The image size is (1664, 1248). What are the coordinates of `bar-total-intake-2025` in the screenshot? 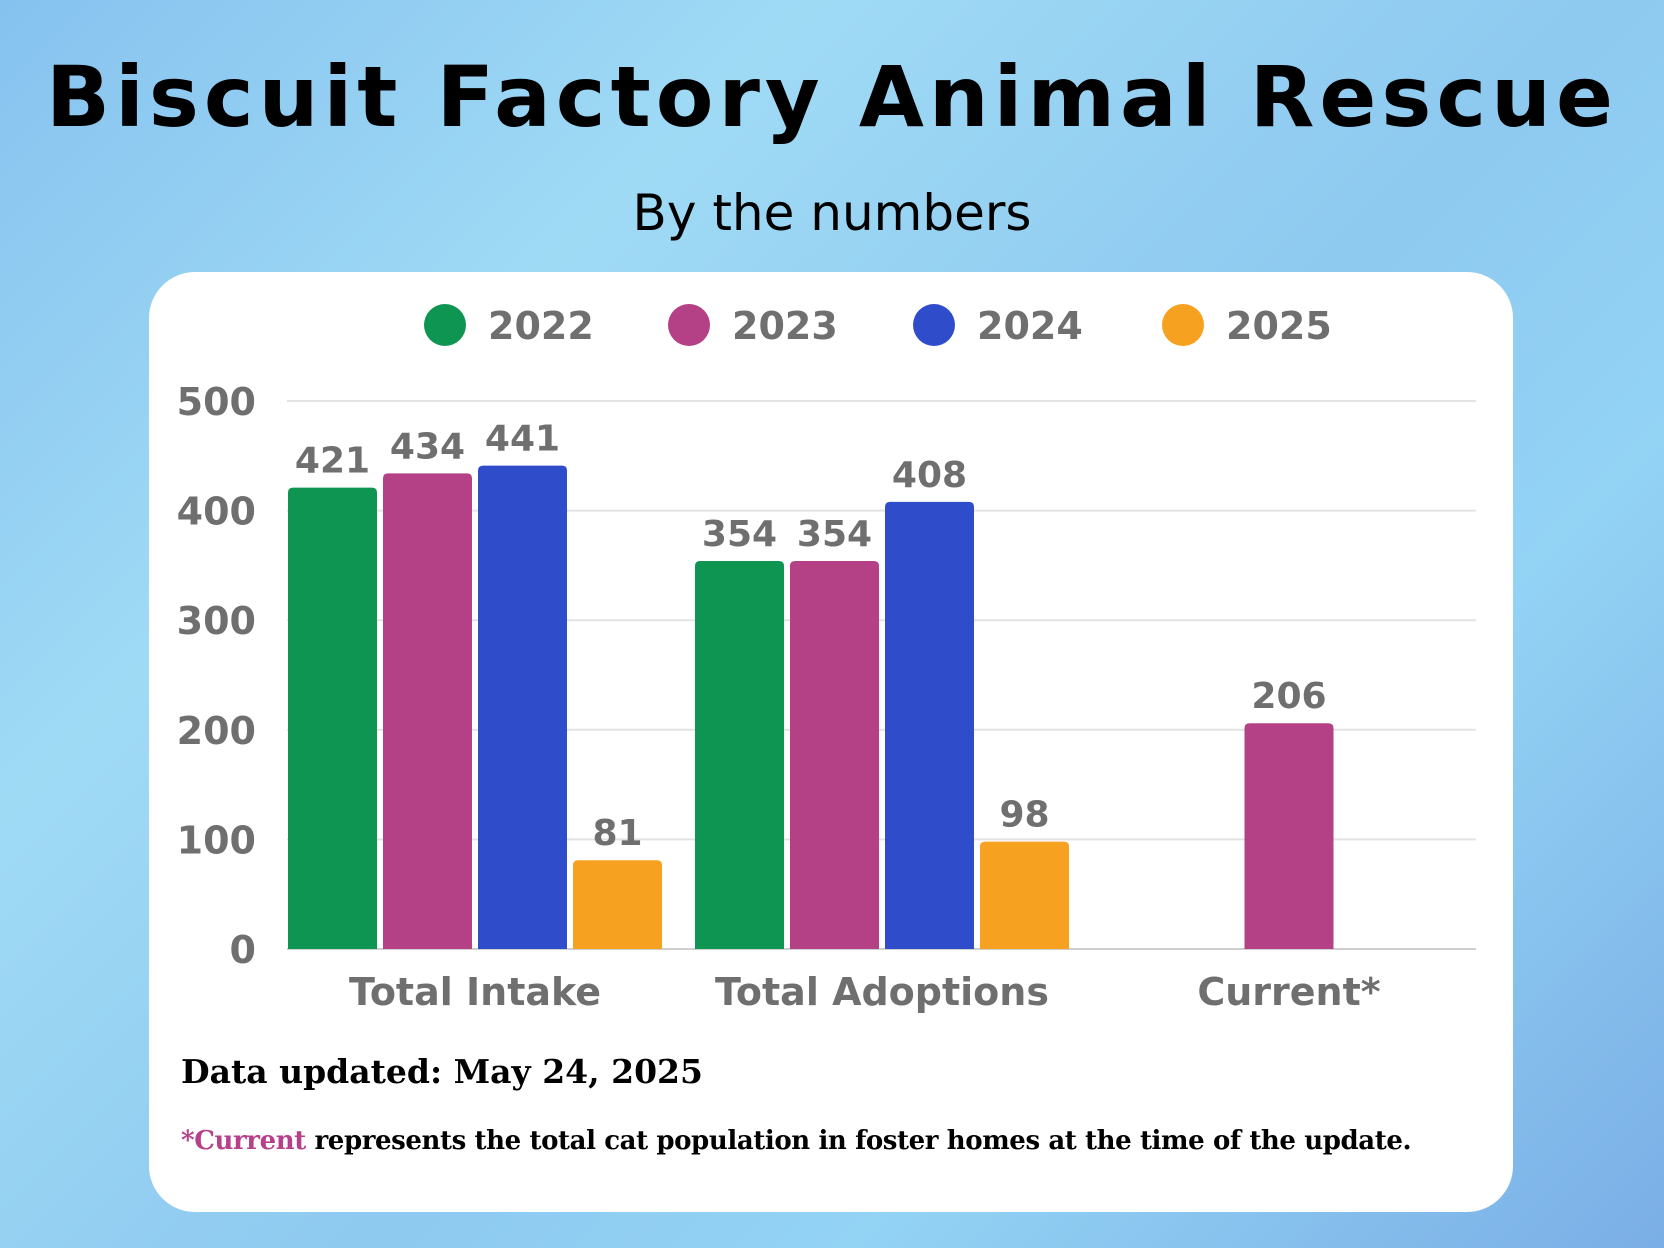 It's located at (617, 904).